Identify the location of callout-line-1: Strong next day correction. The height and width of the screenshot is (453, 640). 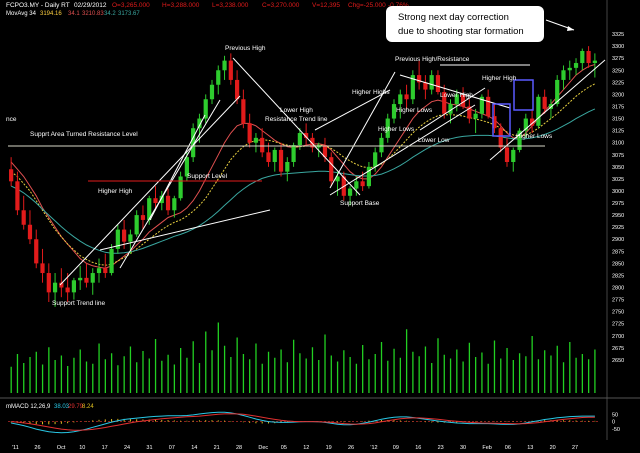
(453, 17).